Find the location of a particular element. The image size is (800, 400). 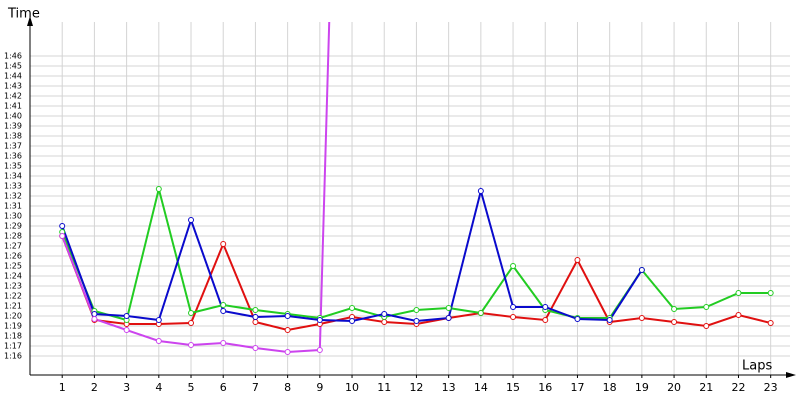

y-tick-label: 1:24 is located at coordinates (13, 276).